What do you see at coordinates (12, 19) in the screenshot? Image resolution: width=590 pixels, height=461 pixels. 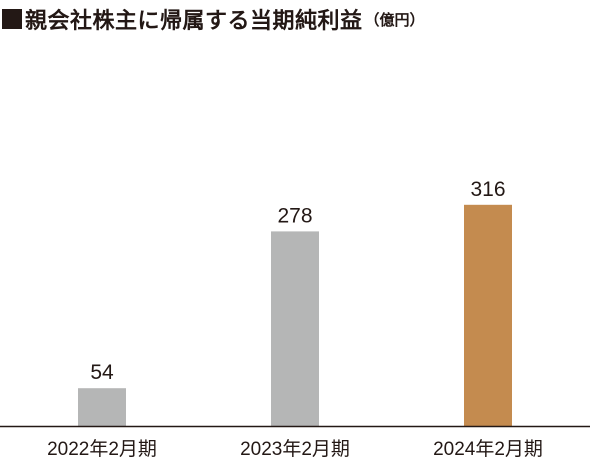 I see `title-square-icon` at bounding box center [12, 19].